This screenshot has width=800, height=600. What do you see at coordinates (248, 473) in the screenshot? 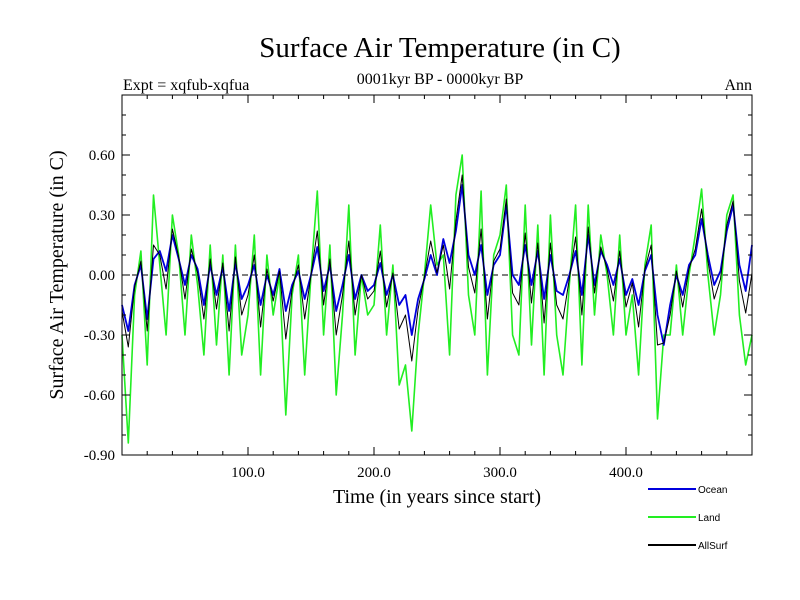
I see `x-tick-label: 100.0` at bounding box center [248, 473].